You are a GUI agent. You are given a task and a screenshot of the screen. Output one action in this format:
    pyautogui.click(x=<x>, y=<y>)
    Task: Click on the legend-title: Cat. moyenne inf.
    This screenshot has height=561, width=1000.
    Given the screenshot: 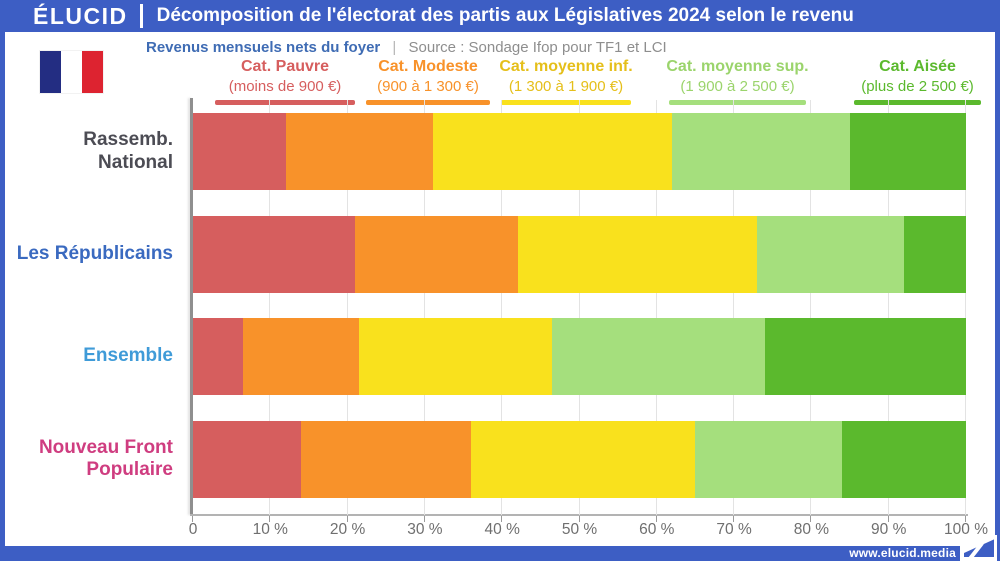 What is the action you would take?
    pyautogui.click(x=566, y=66)
    